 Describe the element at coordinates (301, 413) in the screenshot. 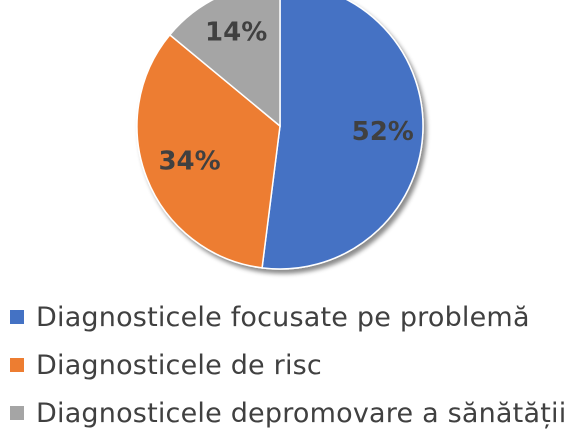

I see `legend-label-3: Diagnosticele depromovare a sănătății` at that location.